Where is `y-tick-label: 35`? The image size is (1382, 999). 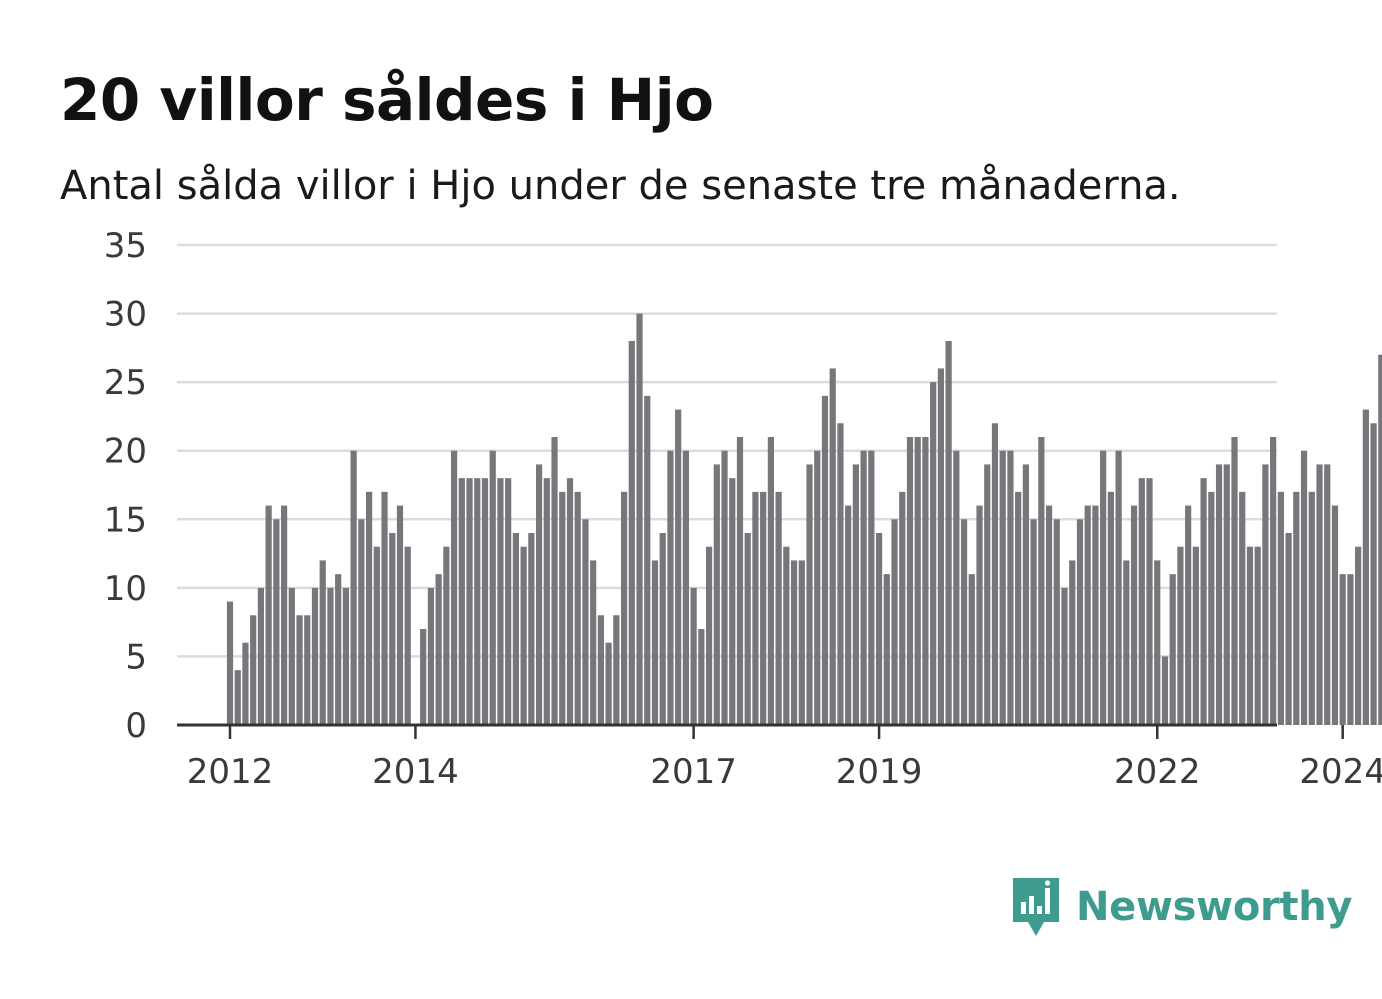 y-tick-label: 35 is located at coordinates (125, 246).